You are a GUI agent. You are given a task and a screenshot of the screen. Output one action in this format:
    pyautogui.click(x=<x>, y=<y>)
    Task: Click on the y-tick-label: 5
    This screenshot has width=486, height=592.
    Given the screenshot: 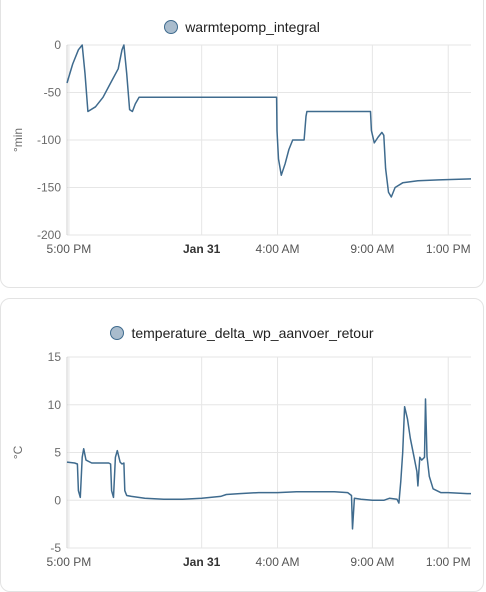 What is the action you would take?
    pyautogui.click(x=57, y=453)
    